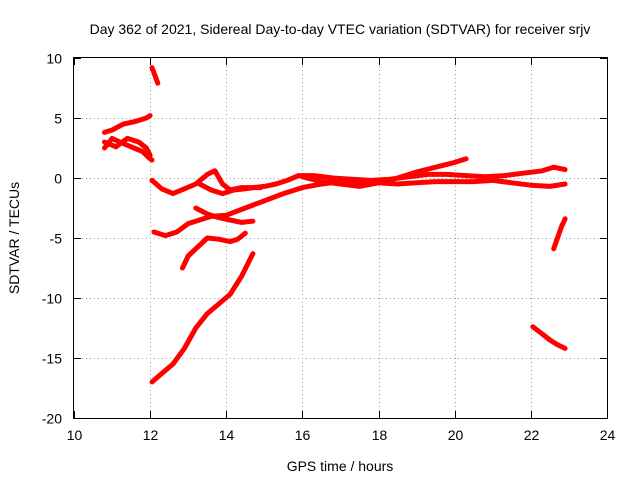 The image size is (640, 480). Describe the element at coordinates (52, 359) in the screenshot. I see `y-tick-label: -15` at that location.